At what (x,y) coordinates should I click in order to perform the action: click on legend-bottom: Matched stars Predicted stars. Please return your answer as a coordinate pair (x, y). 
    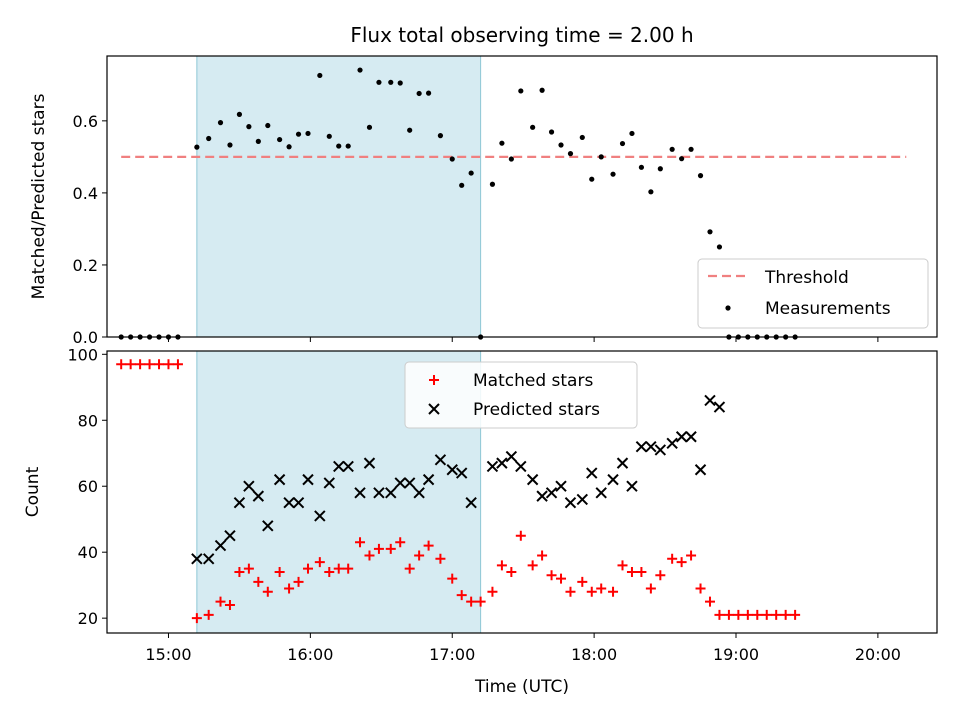
    Looking at the image, I should click on (521, 395).